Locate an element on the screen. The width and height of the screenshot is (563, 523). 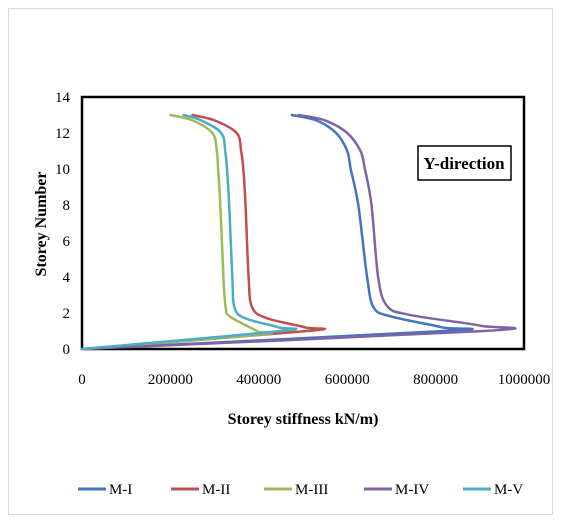
x-axis-title: Storey stiffness kN/m) is located at coordinates (303, 419).